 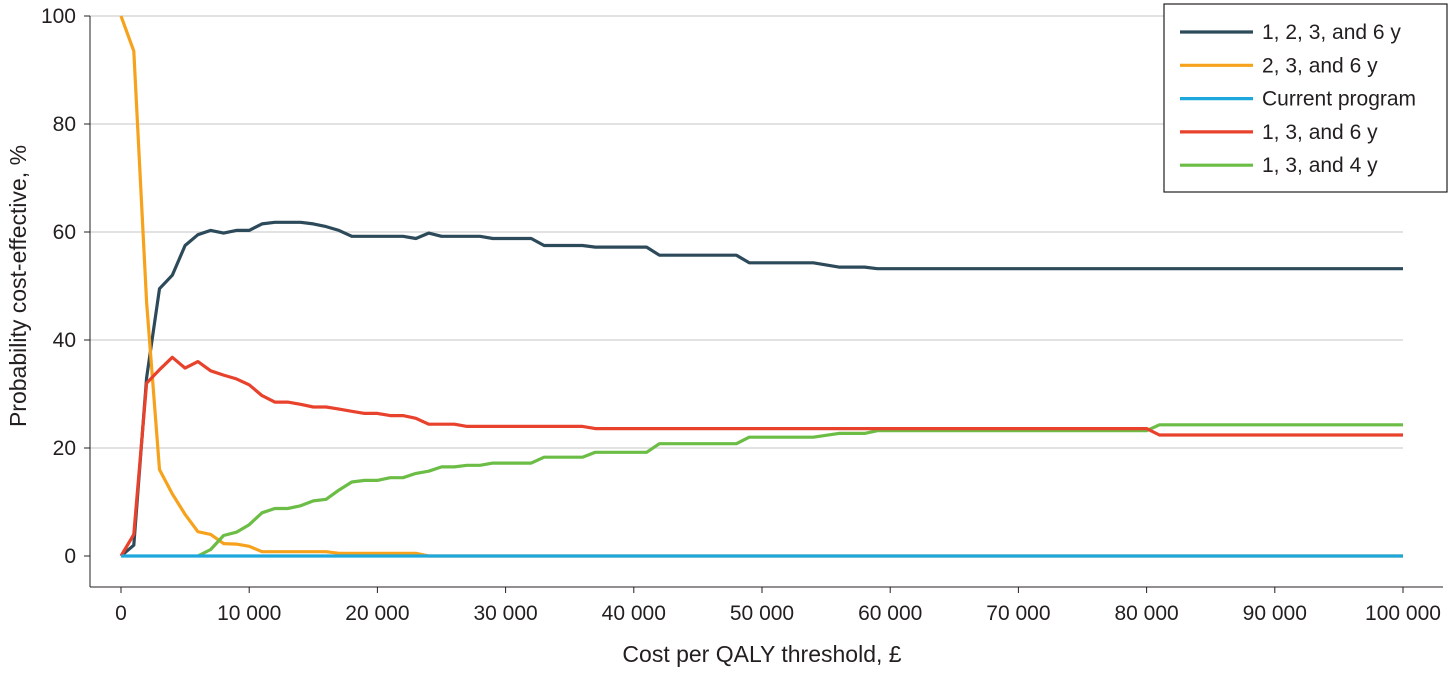 I want to click on y-tick-label: 20, so click(x=64, y=448).